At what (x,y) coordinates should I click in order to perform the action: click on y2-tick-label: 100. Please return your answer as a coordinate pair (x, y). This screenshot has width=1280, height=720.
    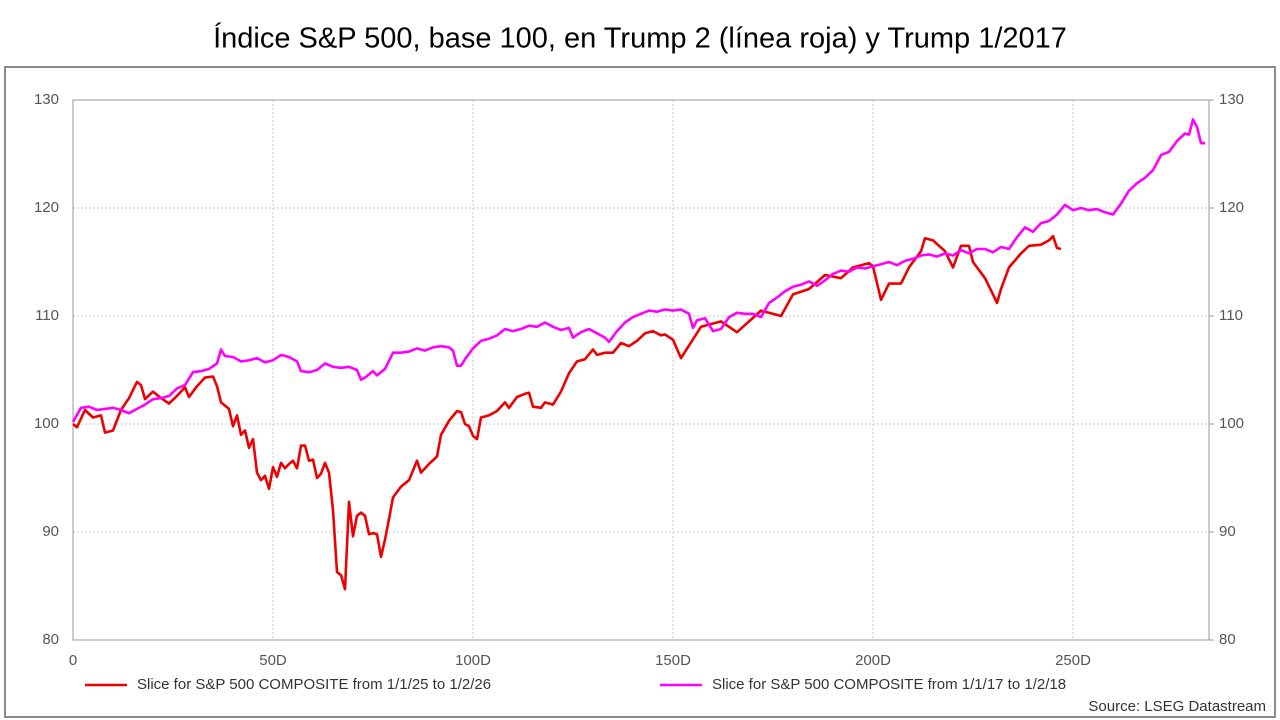
    Looking at the image, I should click on (1231, 423).